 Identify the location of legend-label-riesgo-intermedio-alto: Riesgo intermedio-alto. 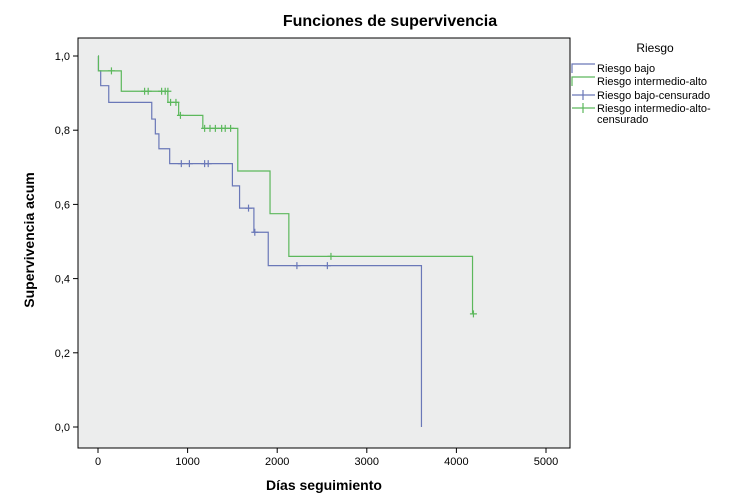
(652, 82).